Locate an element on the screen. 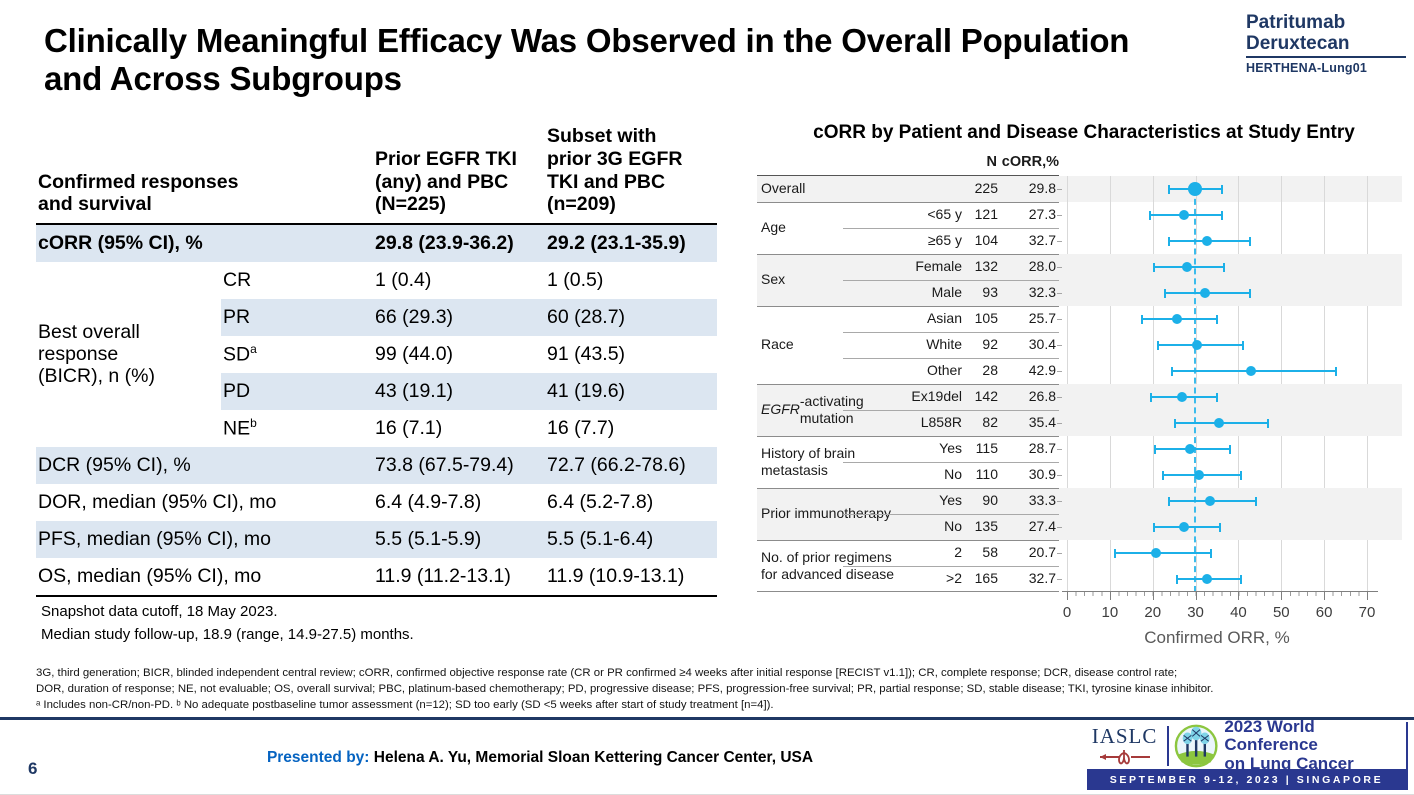 The width and height of the screenshot is (1414, 795). corr-value: 28.7 is located at coordinates (1042, 448).